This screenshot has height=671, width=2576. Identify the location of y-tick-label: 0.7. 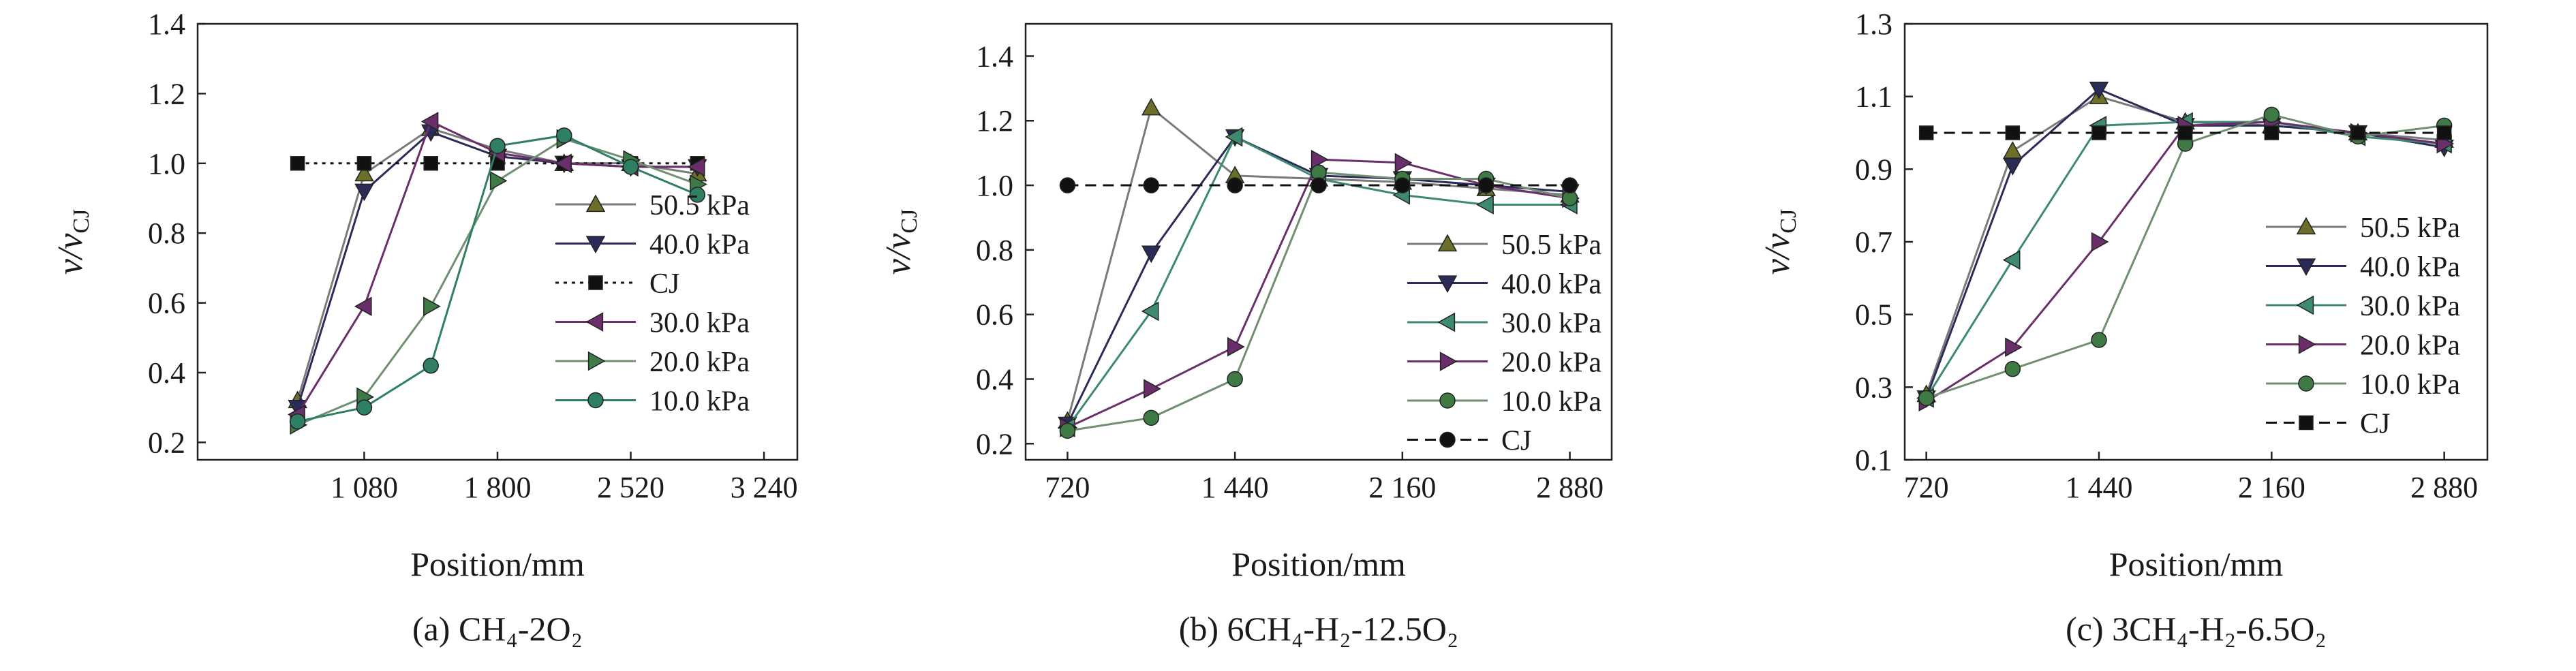
(1874, 242).